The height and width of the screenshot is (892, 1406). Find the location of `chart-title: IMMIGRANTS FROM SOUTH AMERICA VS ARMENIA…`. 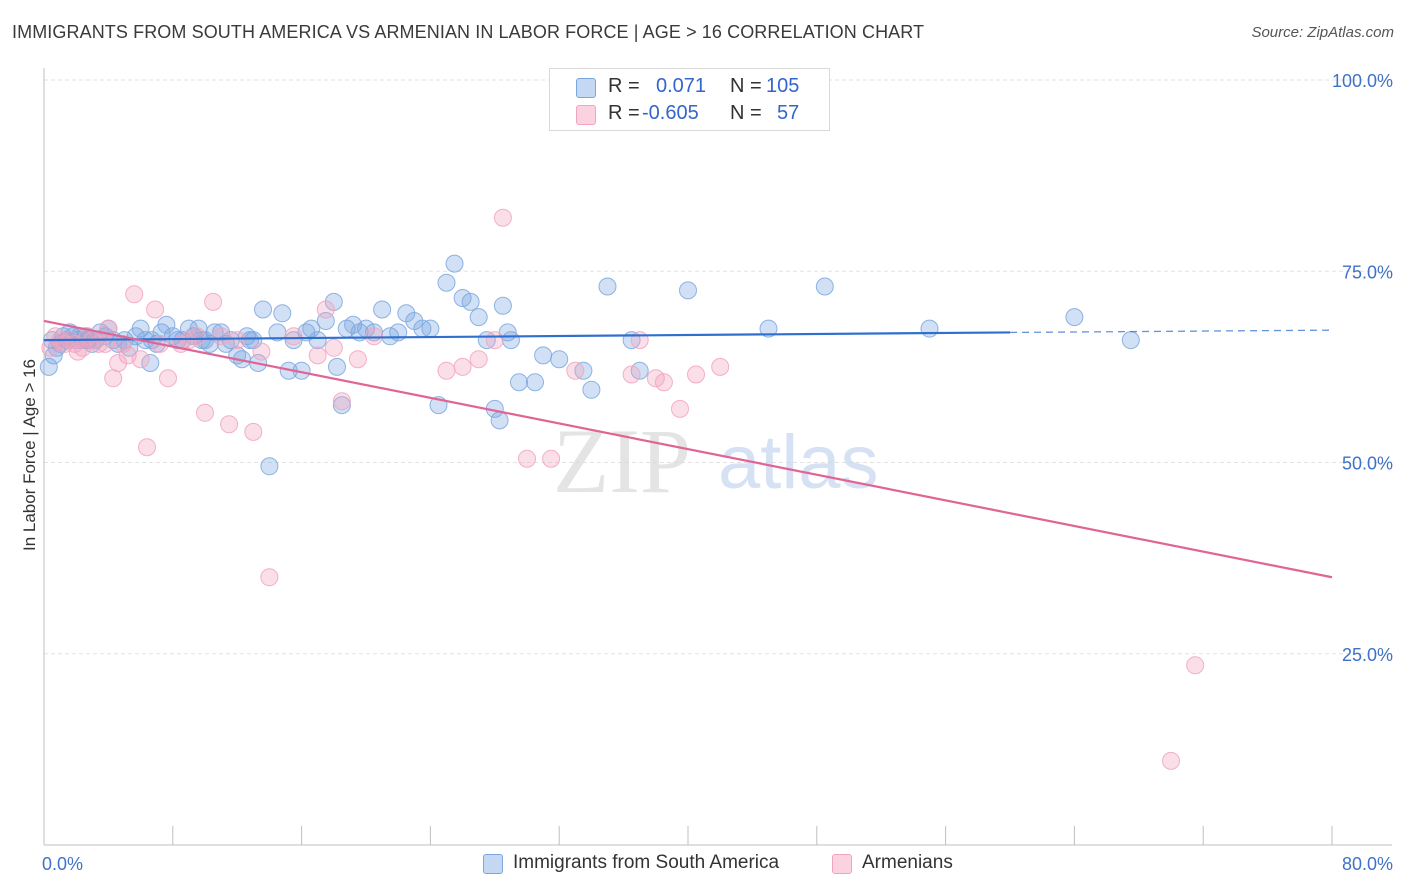

chart-title: IMMIGRANTS FROM SOUTH AMERICA VS ARMENIA… is located at coordinates (468, 32).